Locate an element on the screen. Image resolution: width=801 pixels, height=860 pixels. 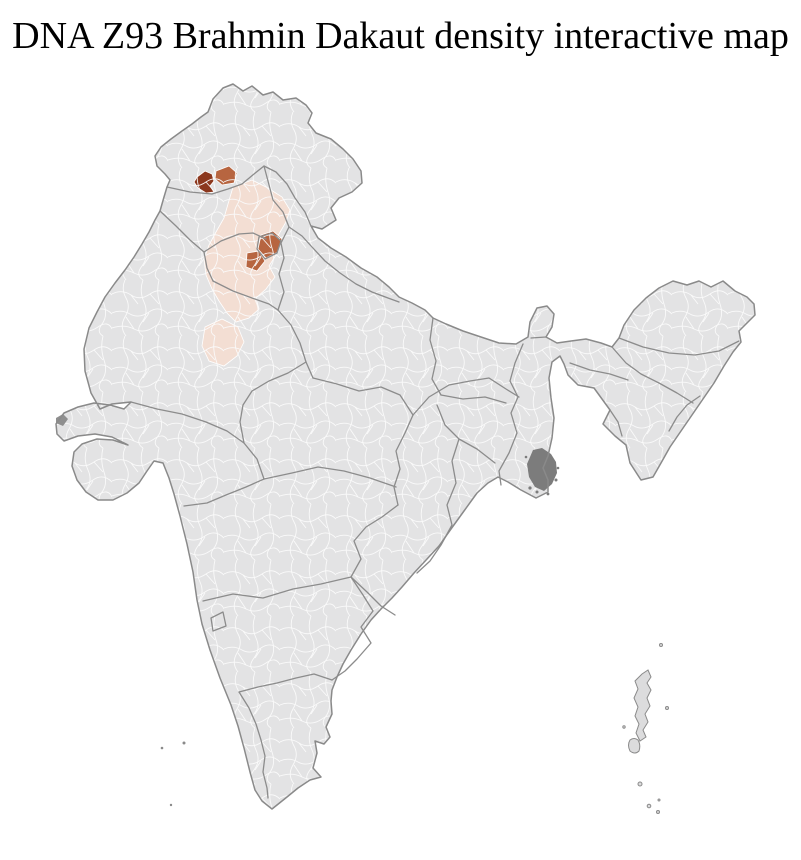
state-border-goa is located at coordinates (218, 621).